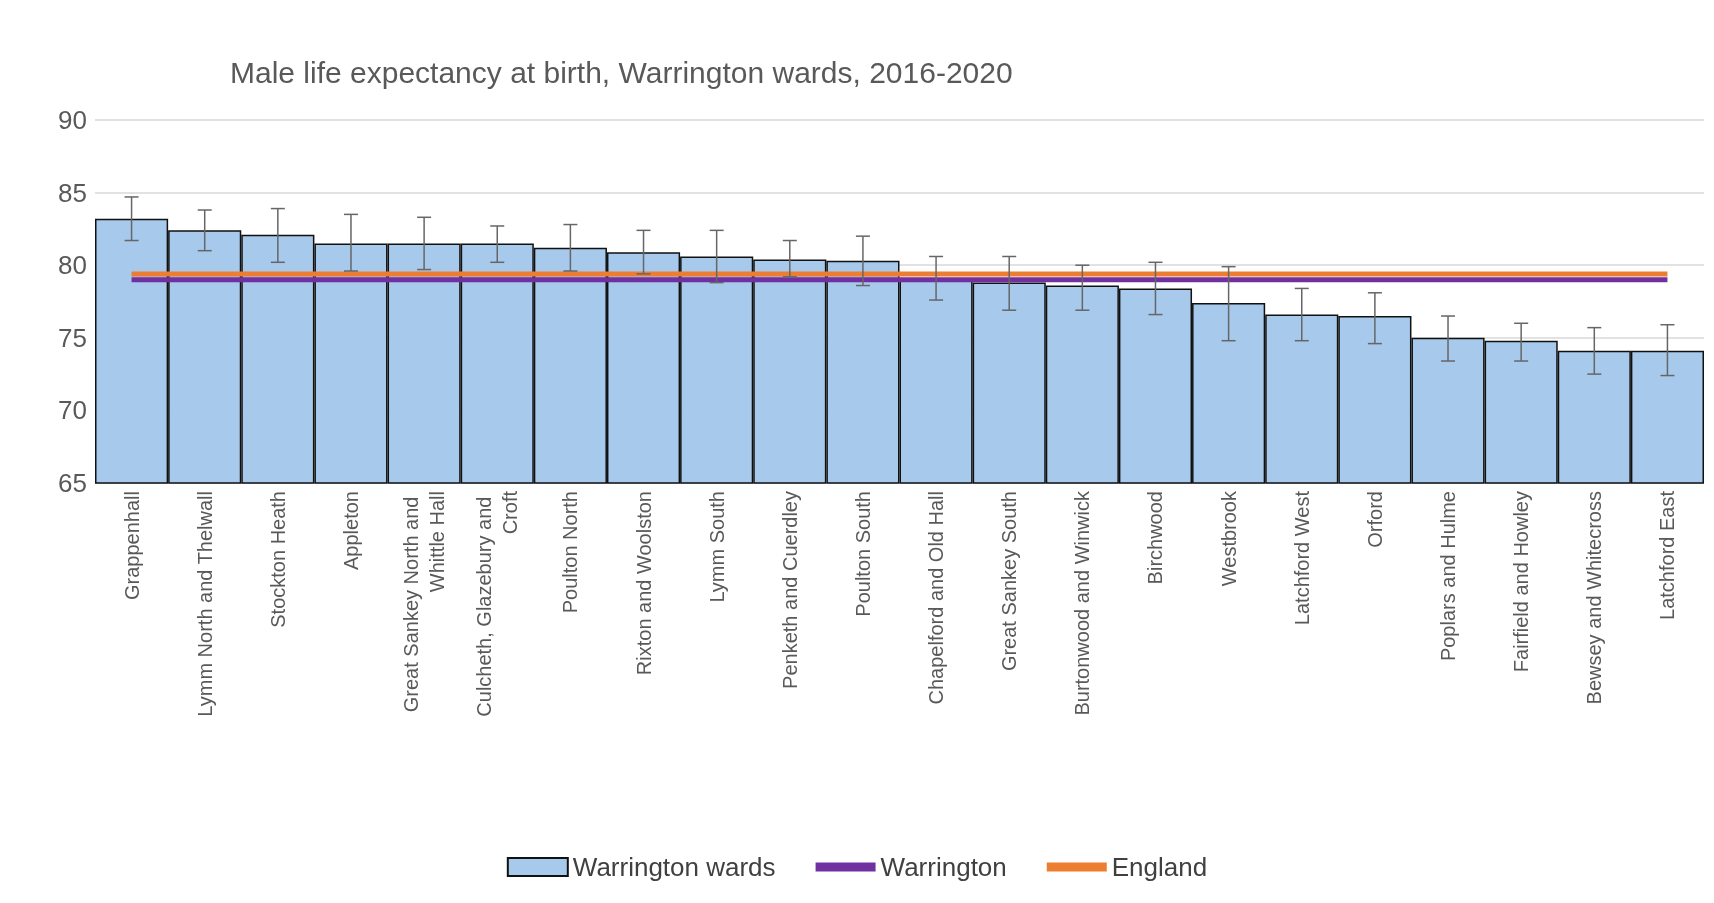 Image resolution: width=1714 pixels, height=903 pixels. I want to click on legend-label: England, so click(1159, 867).